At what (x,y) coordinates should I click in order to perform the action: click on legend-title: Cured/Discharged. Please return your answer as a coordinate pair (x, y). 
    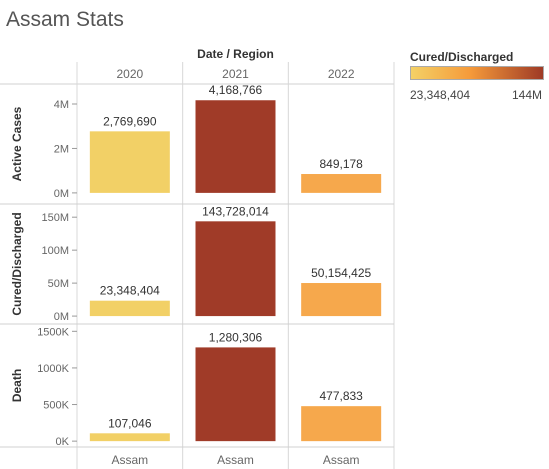
    Looking at the image, I should click on (462, 57).